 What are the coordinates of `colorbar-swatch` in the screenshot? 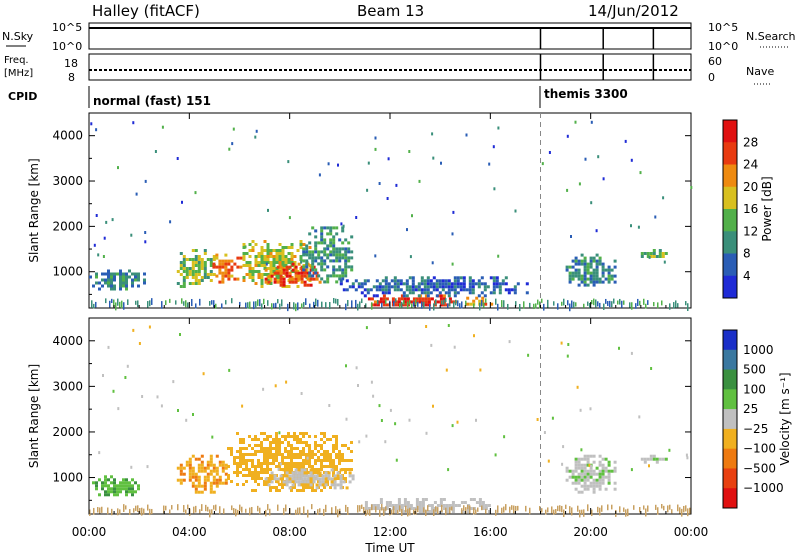 It's located at (730, 340).